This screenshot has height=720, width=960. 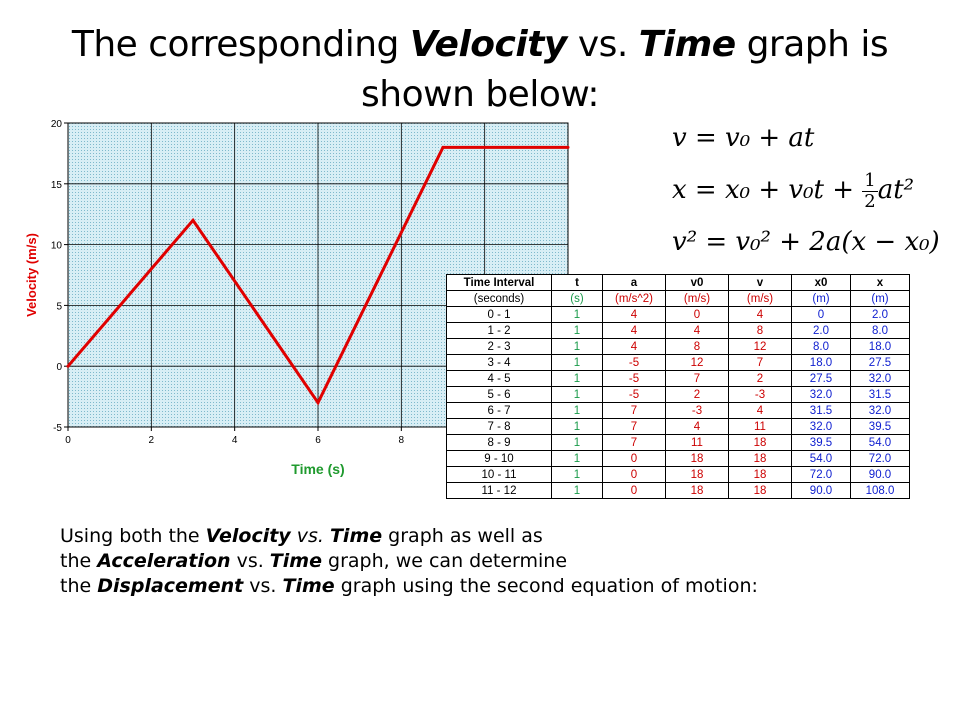 What do you see at coordinates (697, 394) in the screenshot?
I see `table-cell: 2` at bounding box center [697, 394].